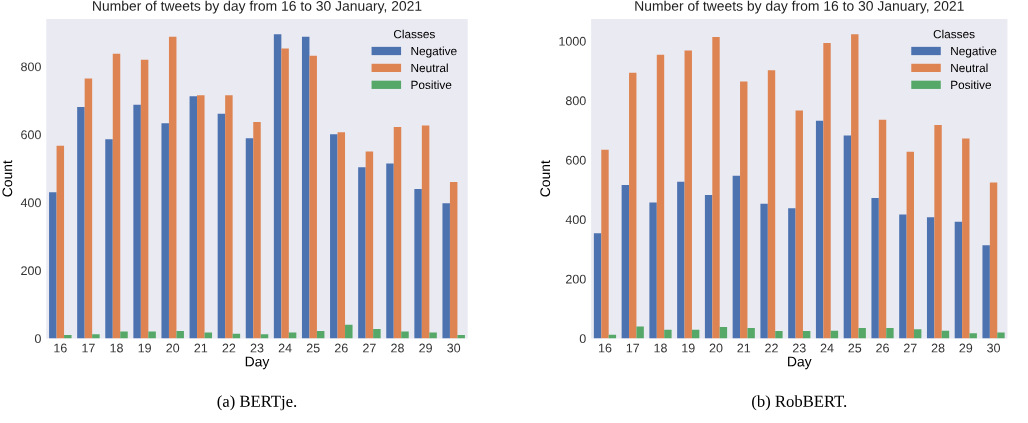 This screenshot has width=1028, height=423. I want to click on x-tick-label: 22, so click(229, 348).